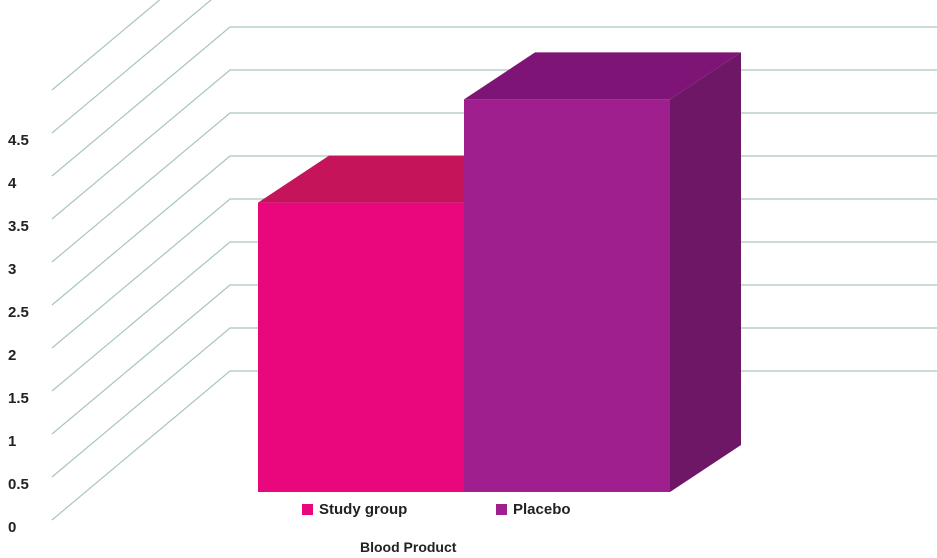  I want to click on x-axis-title: Blood Product, so click(408, 547).